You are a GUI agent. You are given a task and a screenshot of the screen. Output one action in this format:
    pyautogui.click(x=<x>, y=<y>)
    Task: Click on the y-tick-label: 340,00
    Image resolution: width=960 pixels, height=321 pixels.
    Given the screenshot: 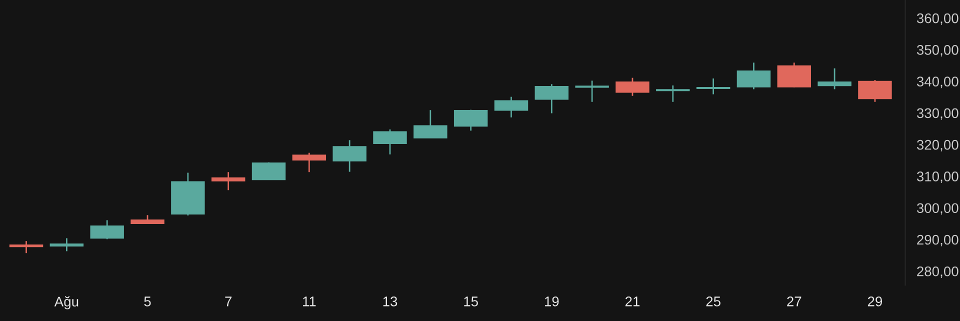 What is the action you would take?
    pyautogui.click(x=937, y=82)
    